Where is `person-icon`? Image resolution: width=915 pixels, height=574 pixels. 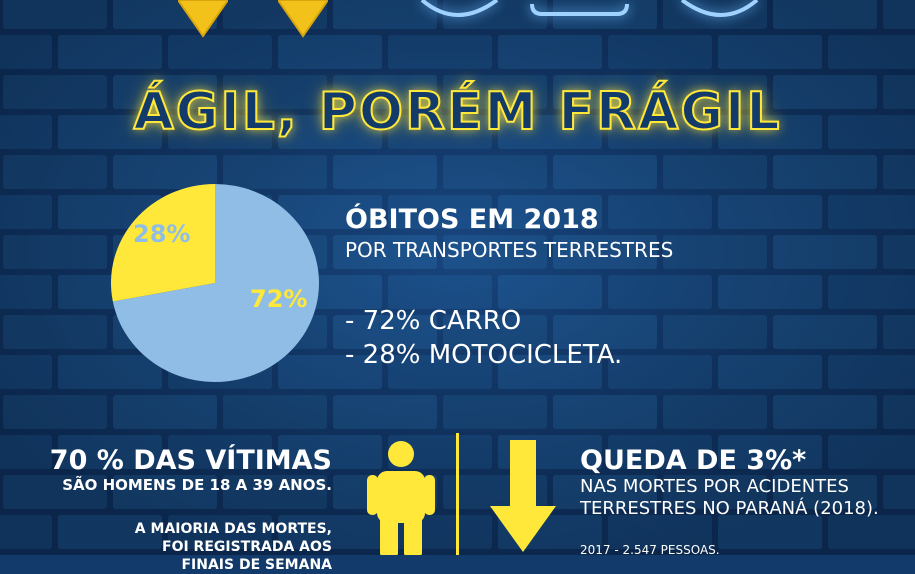
person-icon is located at coordinates (401, 498).